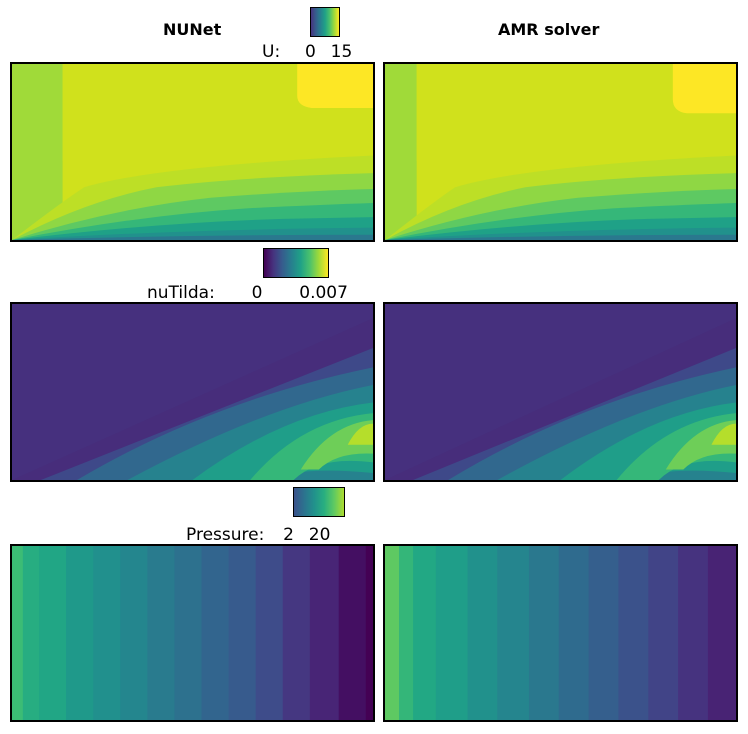 This screenshot has height=734, width=748. I want to click on colorbar-u-label: U: 0 15, so click(307, 52).